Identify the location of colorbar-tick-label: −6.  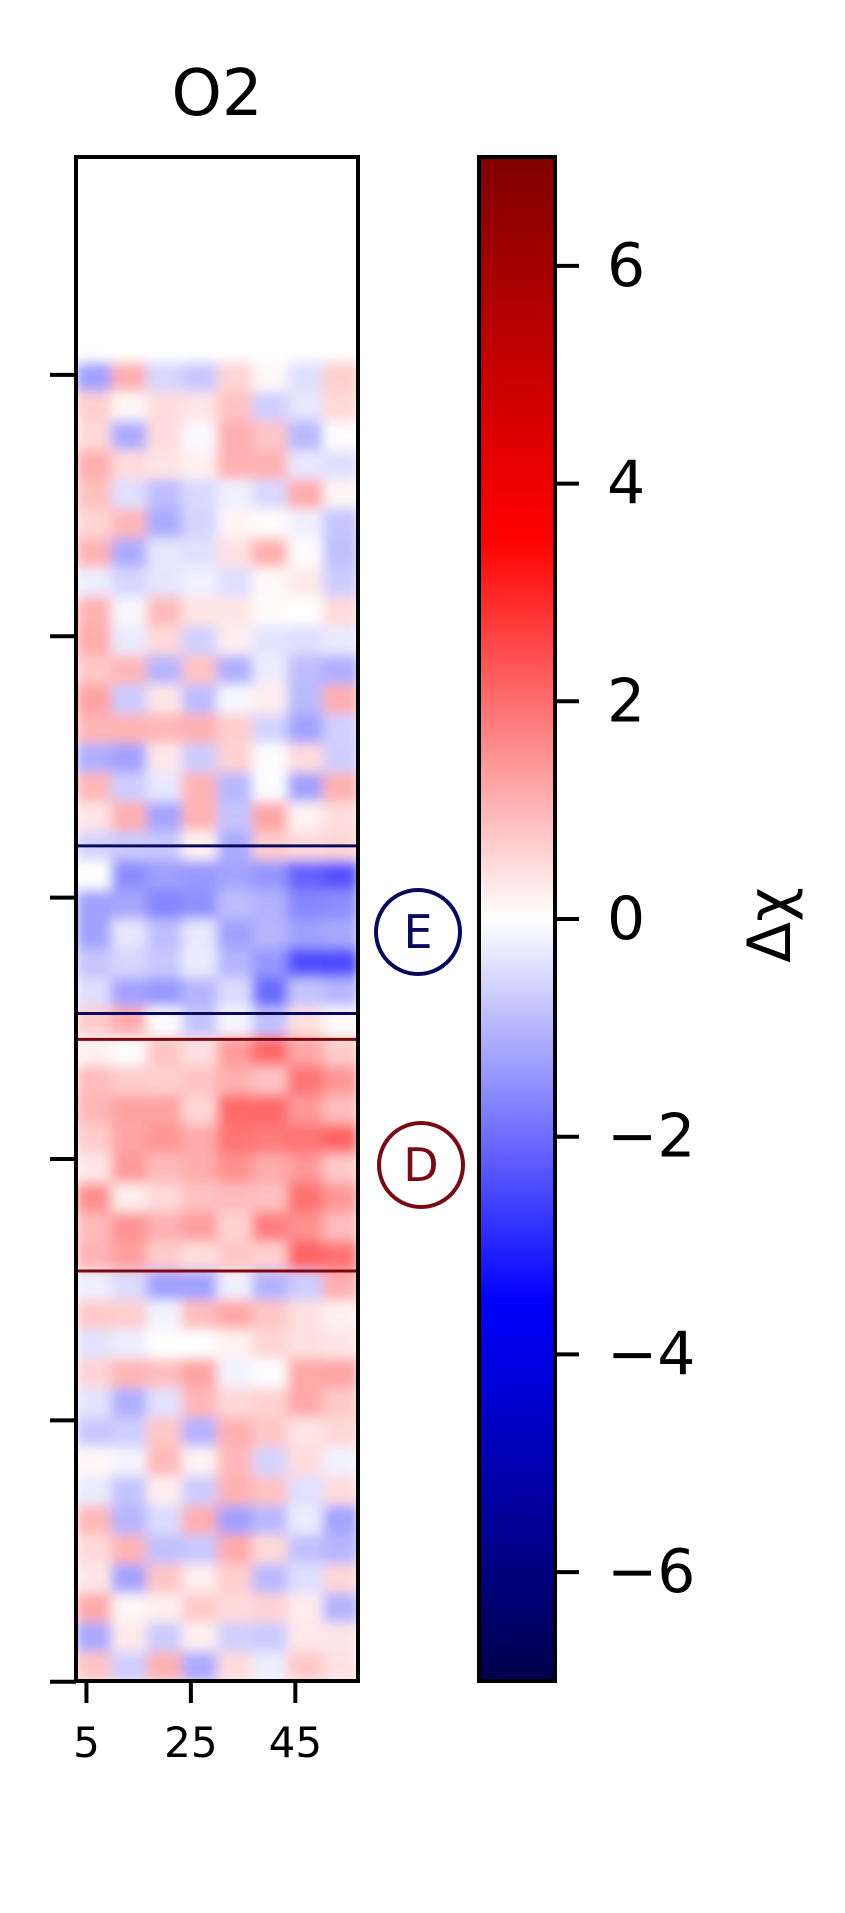
(651, 1572).